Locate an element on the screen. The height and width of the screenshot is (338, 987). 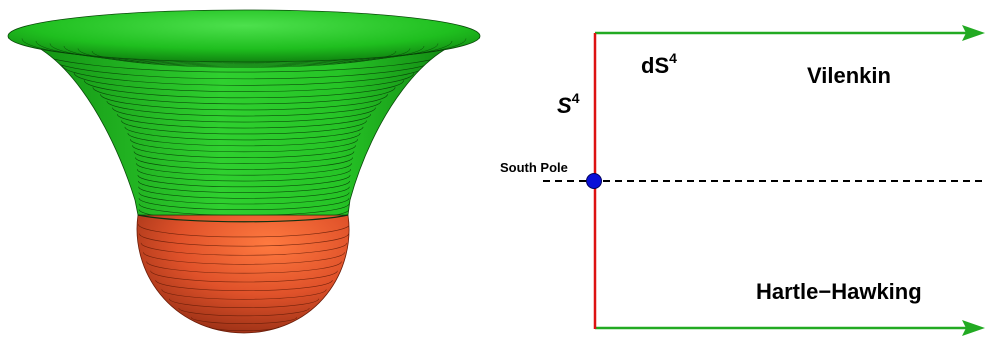
label-south-pole: South Pole is located at coordinates (534, 167).